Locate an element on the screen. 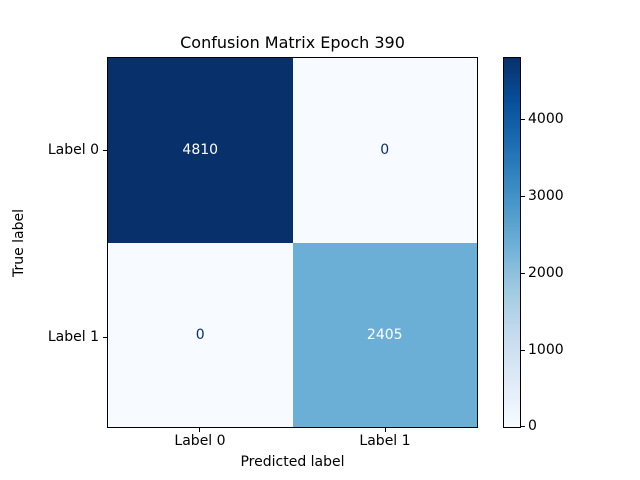  y-axis-label: True label is located at coordinates (19, 243).